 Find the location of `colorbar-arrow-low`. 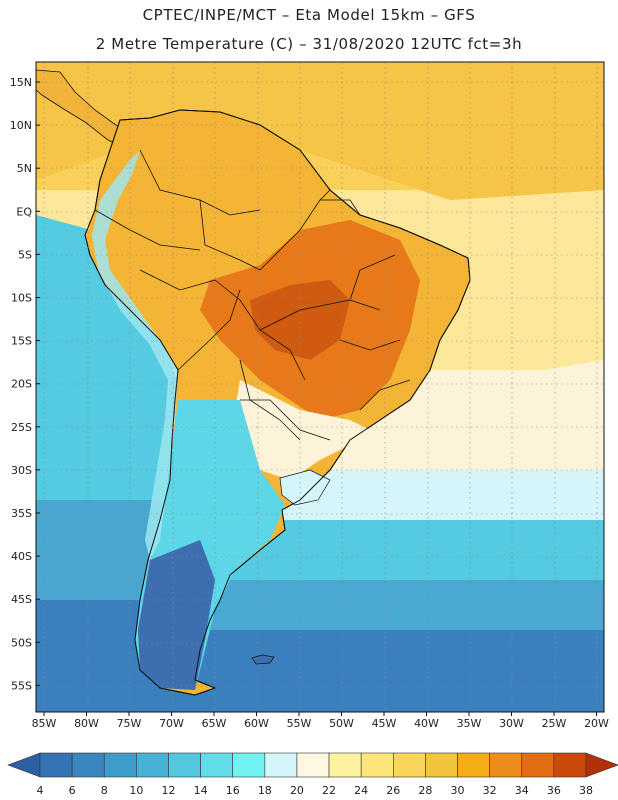

colorbar-arrow-low is located at coordinates (24, 765).